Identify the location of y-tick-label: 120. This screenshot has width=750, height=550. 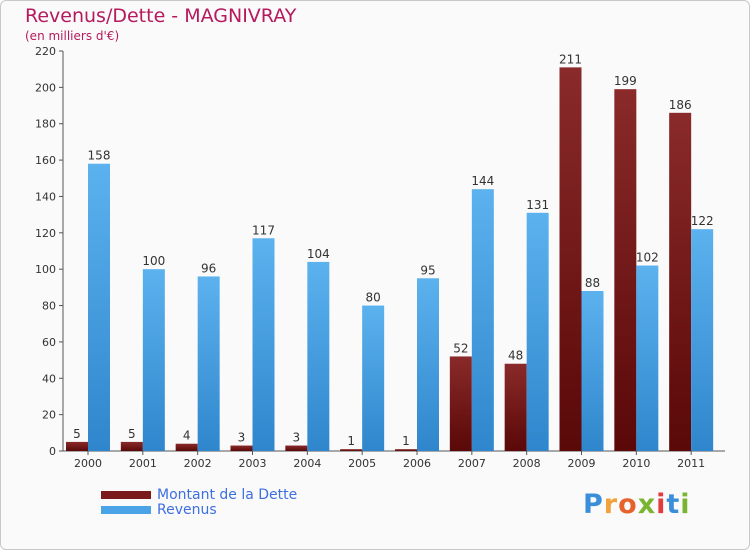
(45, 233).